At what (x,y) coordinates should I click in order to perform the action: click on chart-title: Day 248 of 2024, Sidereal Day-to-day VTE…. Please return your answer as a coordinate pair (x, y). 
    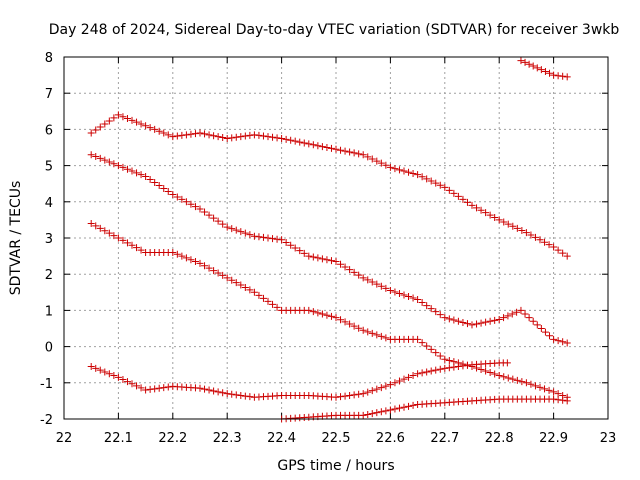
    Looking at the image, I should click on (334, 30).